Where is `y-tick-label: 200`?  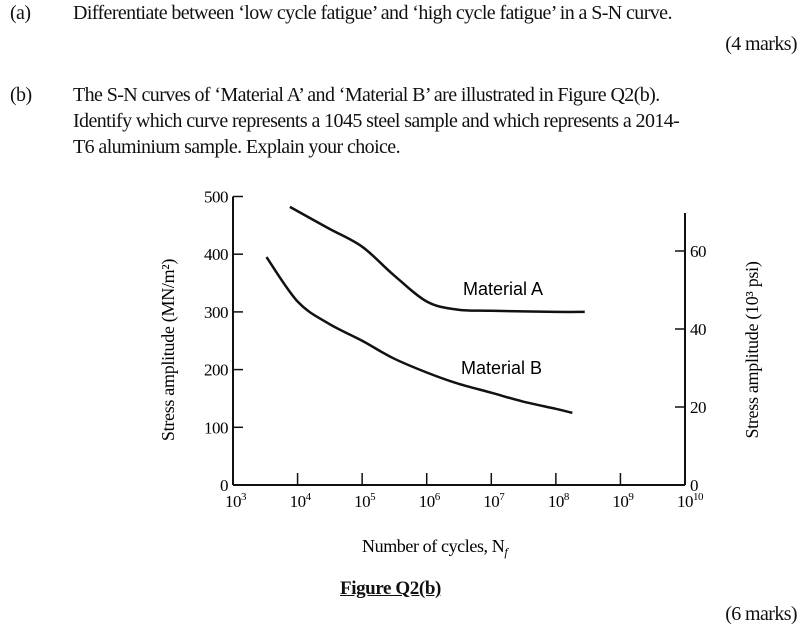 y-tick-label: 200 is located at coordinates (216, 370).